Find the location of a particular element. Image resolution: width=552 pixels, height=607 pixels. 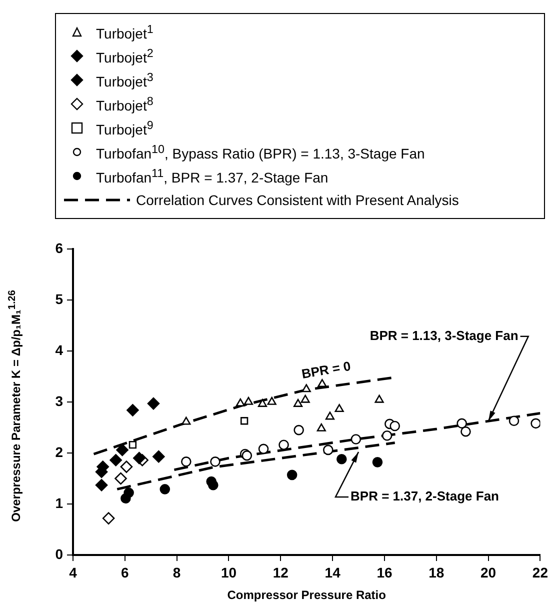

x-tick-label: 4 is located at coordinates (73, 572).